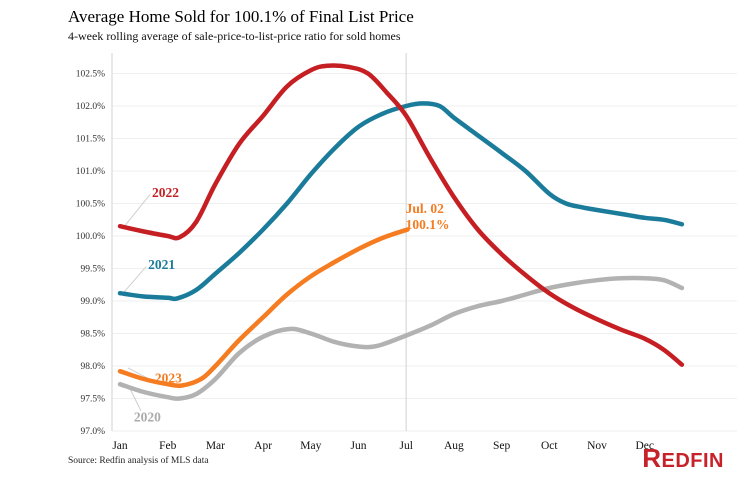  I want to click on x-axis-tick-Jun: Jun, so click(359, 446).